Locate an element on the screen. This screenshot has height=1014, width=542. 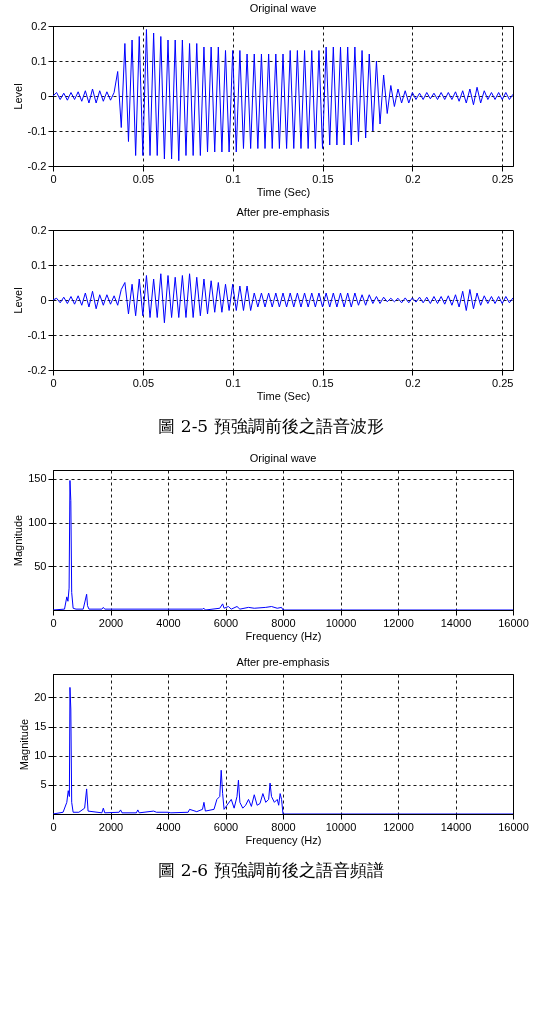
y-tick-label: 20 is located at coordinates (40, 696).